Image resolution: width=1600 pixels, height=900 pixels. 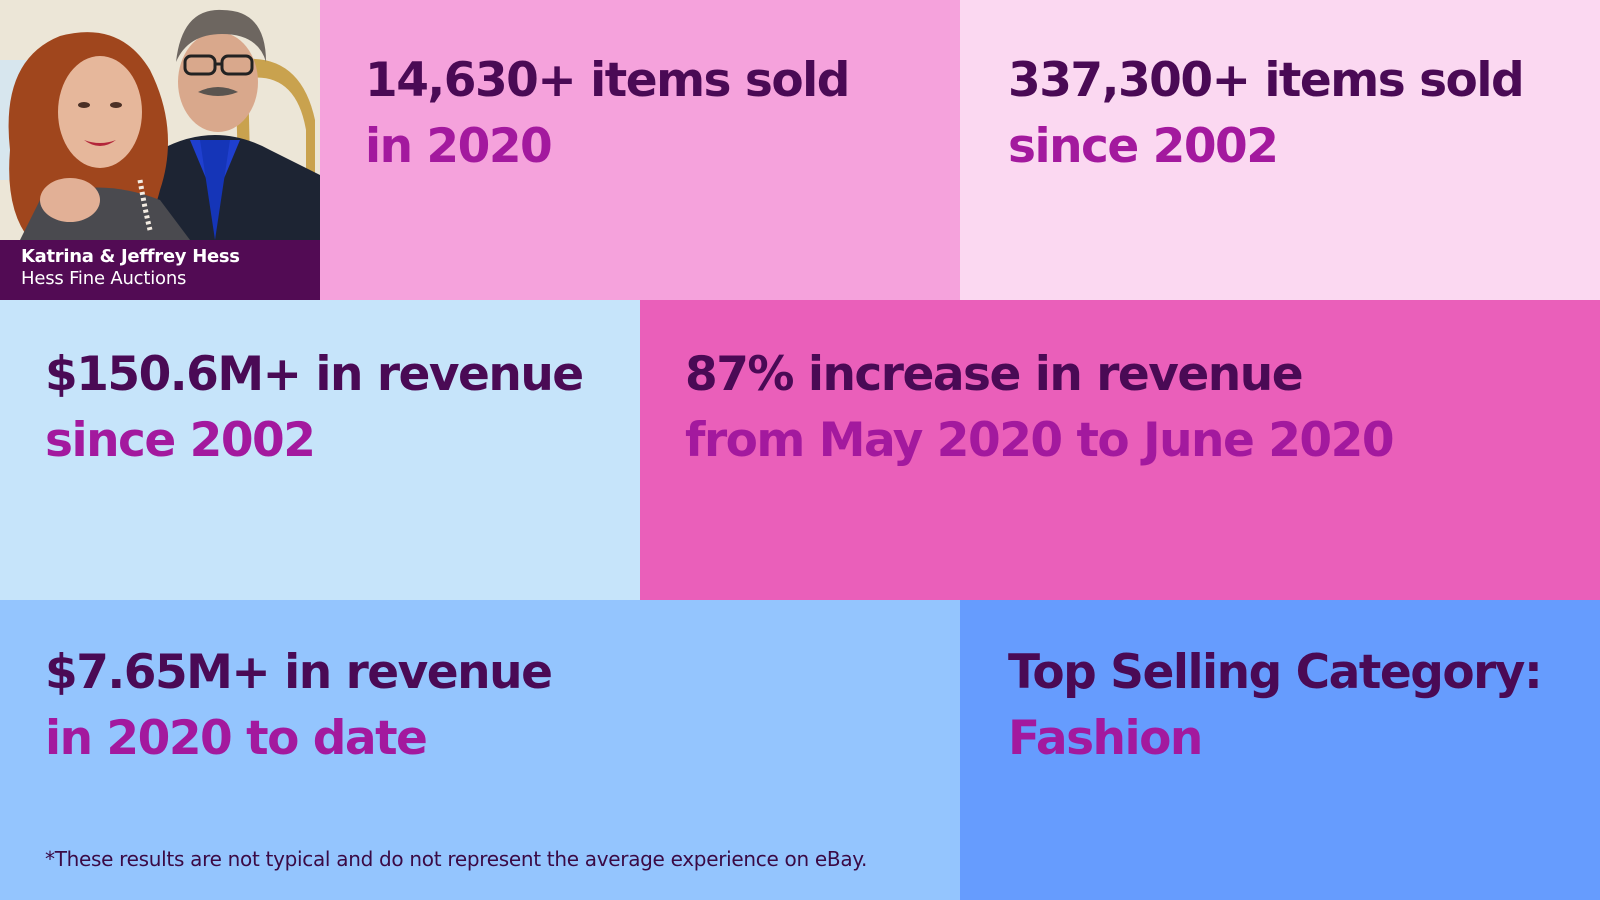 What do you see at coordinates (299, 672) in the screenshot?
I see `stat-headline: $7.65M+ in revenue` at bounding box center [299, 672].